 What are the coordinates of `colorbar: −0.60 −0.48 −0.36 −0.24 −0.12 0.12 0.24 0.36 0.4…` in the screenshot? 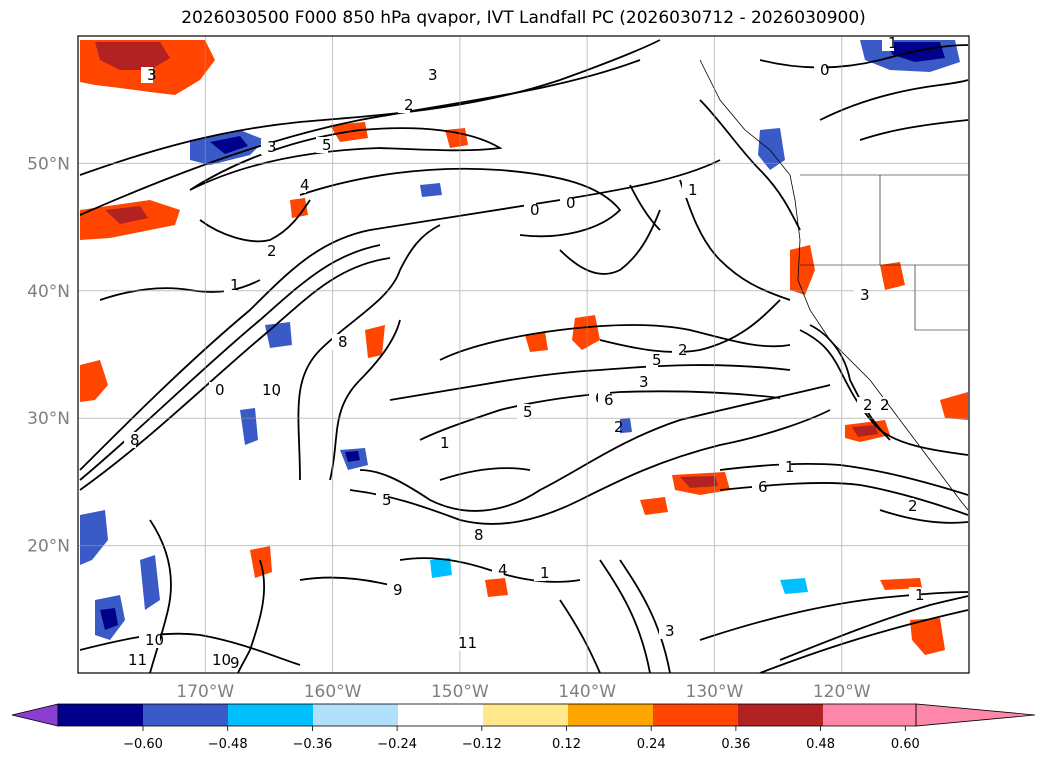 It's located at (523, 727).